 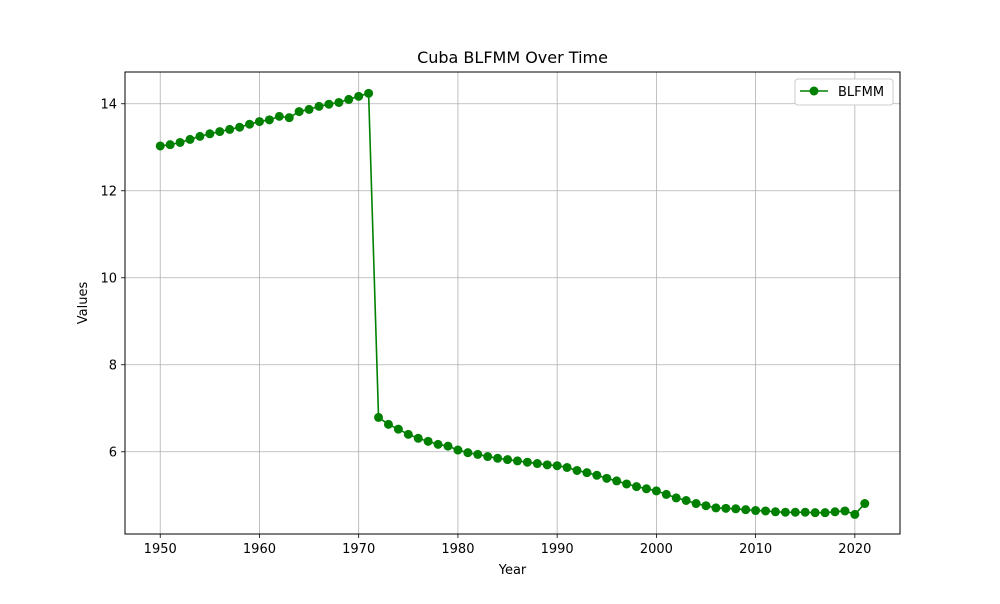 What do you see at coordinates (457, 549) in the screenshot?
I see `x-tick-label: 1980` at bounding box center [457, 549].